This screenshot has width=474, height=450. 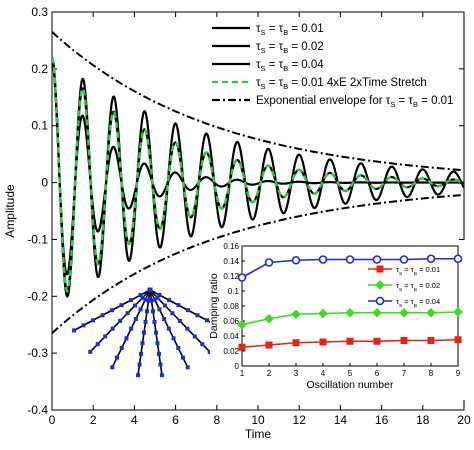 What do you see at coordinates (290, 66) in the screenshot?
I see `legend-label: τS = τB = 0.04` at bounding box center [290, 66].